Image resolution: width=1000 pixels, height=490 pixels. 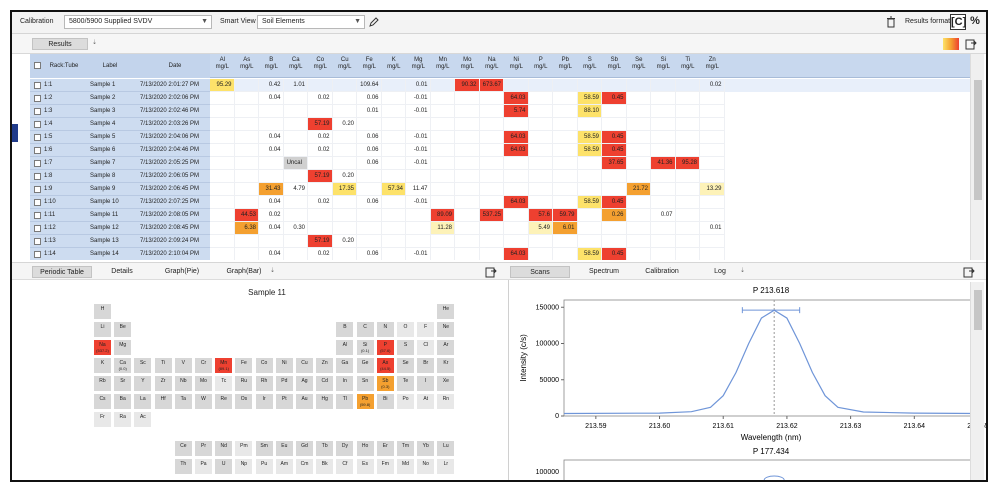 What do you see at coordinates (244, 383) in the screenshot?
I see `element-ru: Ru` at bounding box center [244, 383].